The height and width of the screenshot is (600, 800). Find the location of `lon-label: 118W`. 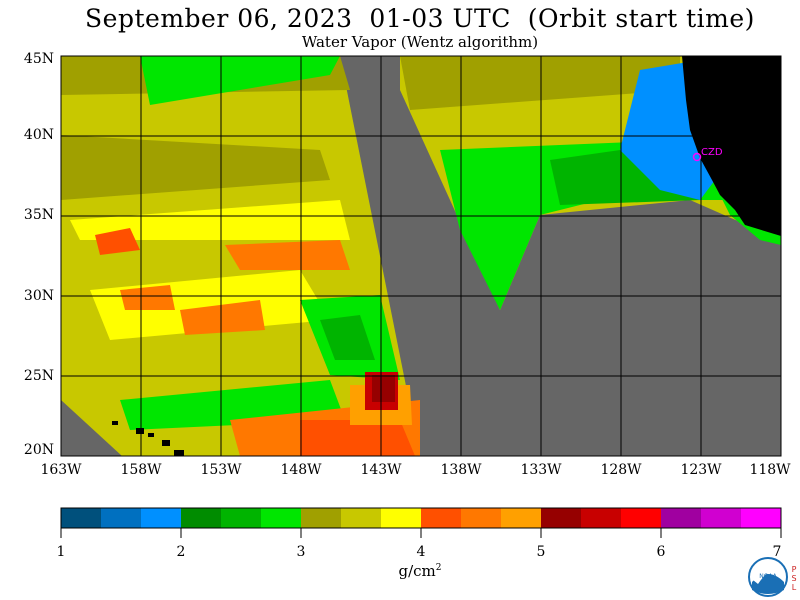

lon-label: 118W is located at coordinates (770, 470).